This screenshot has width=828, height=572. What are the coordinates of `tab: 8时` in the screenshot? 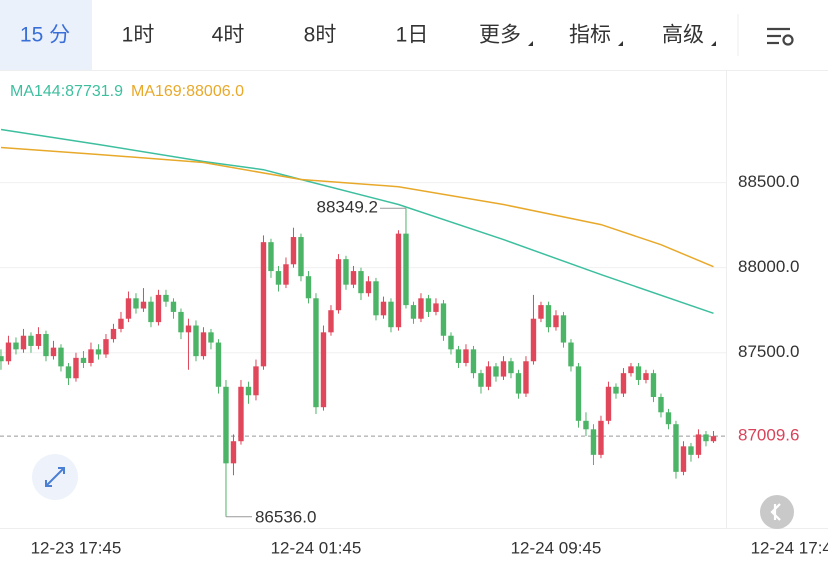 It's located at (320, 35).